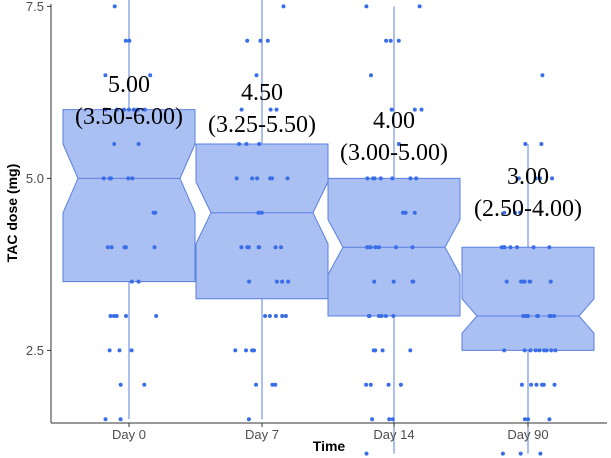 The height and width of the screenshot is (458, 611). Describe the element at coordinates (262, 125) in the screenshot. I see `annotation-iqr: (3.25-5.50)` at that location.